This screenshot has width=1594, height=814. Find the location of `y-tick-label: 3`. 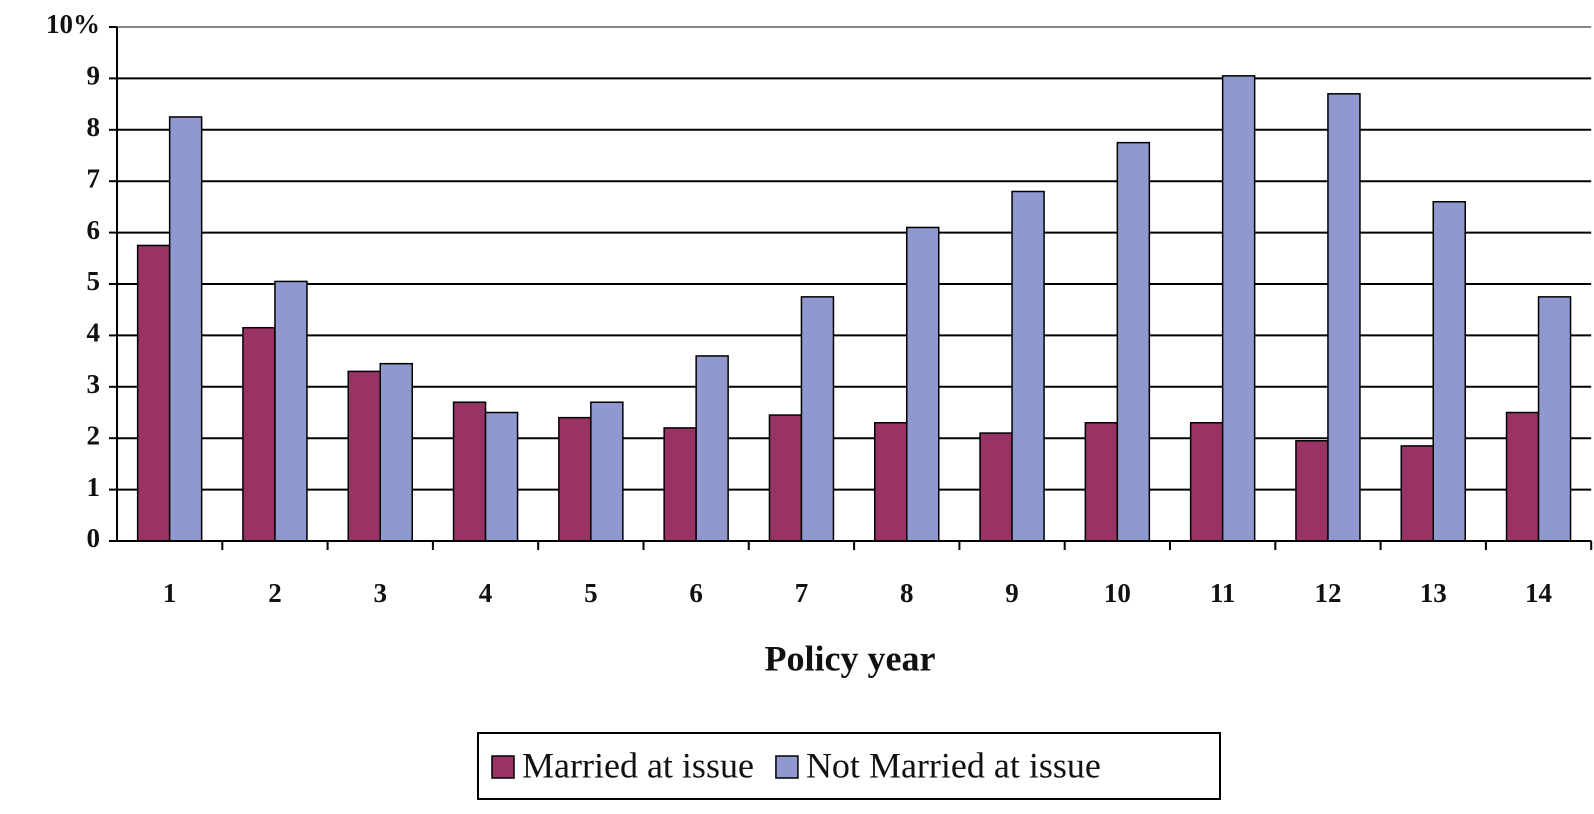

y-tick-label: 3 is located at coordinates (94, 384).